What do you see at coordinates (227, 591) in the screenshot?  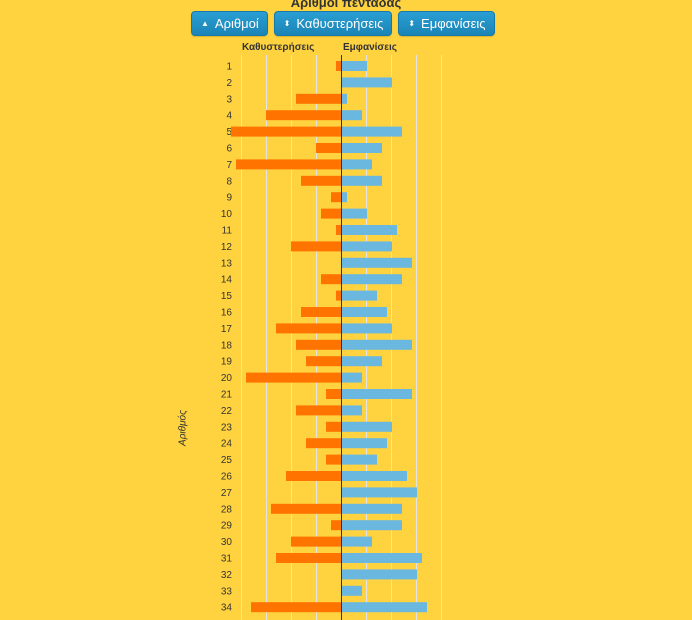 I see `category-label: 33` at bounding box center [227, 591].